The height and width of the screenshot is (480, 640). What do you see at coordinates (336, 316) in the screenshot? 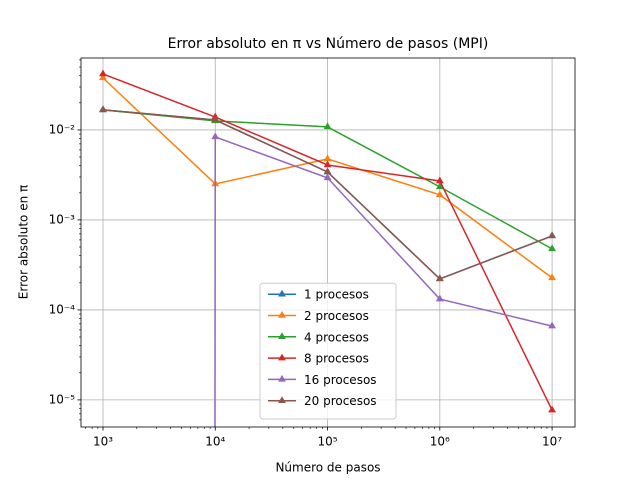
I see `legend-label: 2 procesos` at bounding box center [336, 316].